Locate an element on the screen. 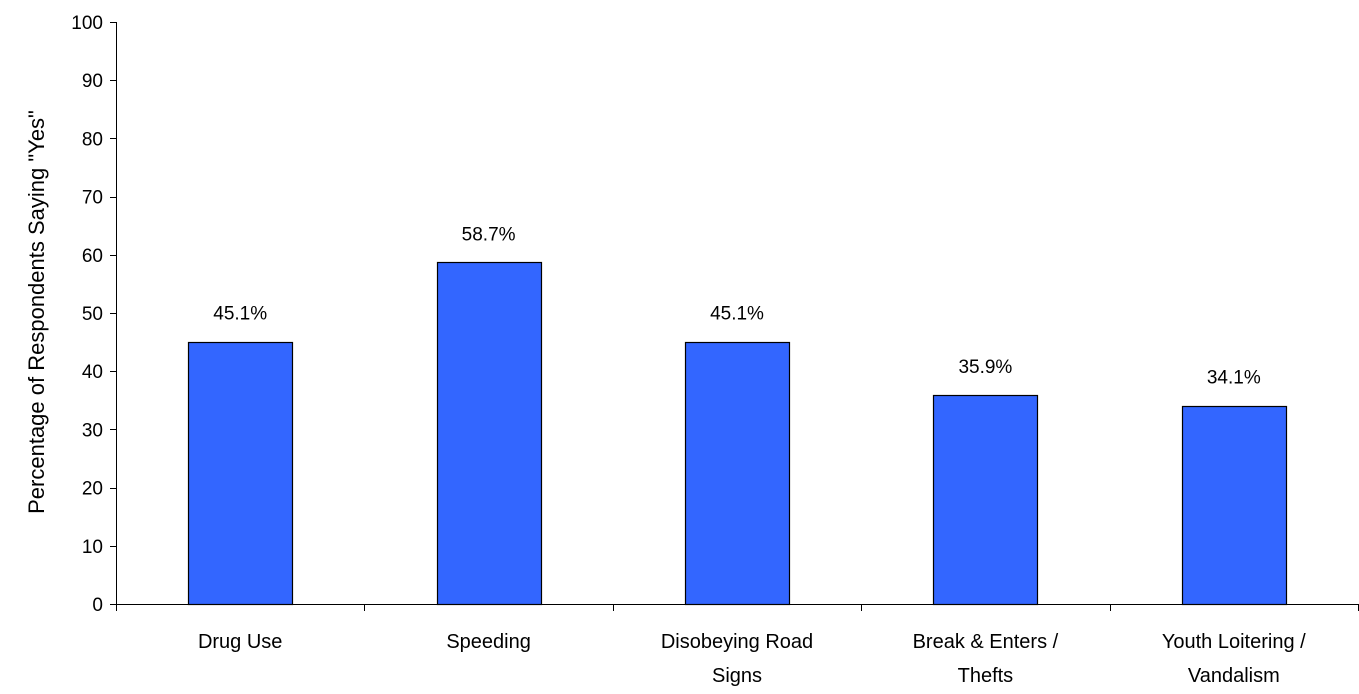 Image resolution: width=1359 pixels, height=694 pixels. data-label: 34.1% is located at coordinates (1234, 378).